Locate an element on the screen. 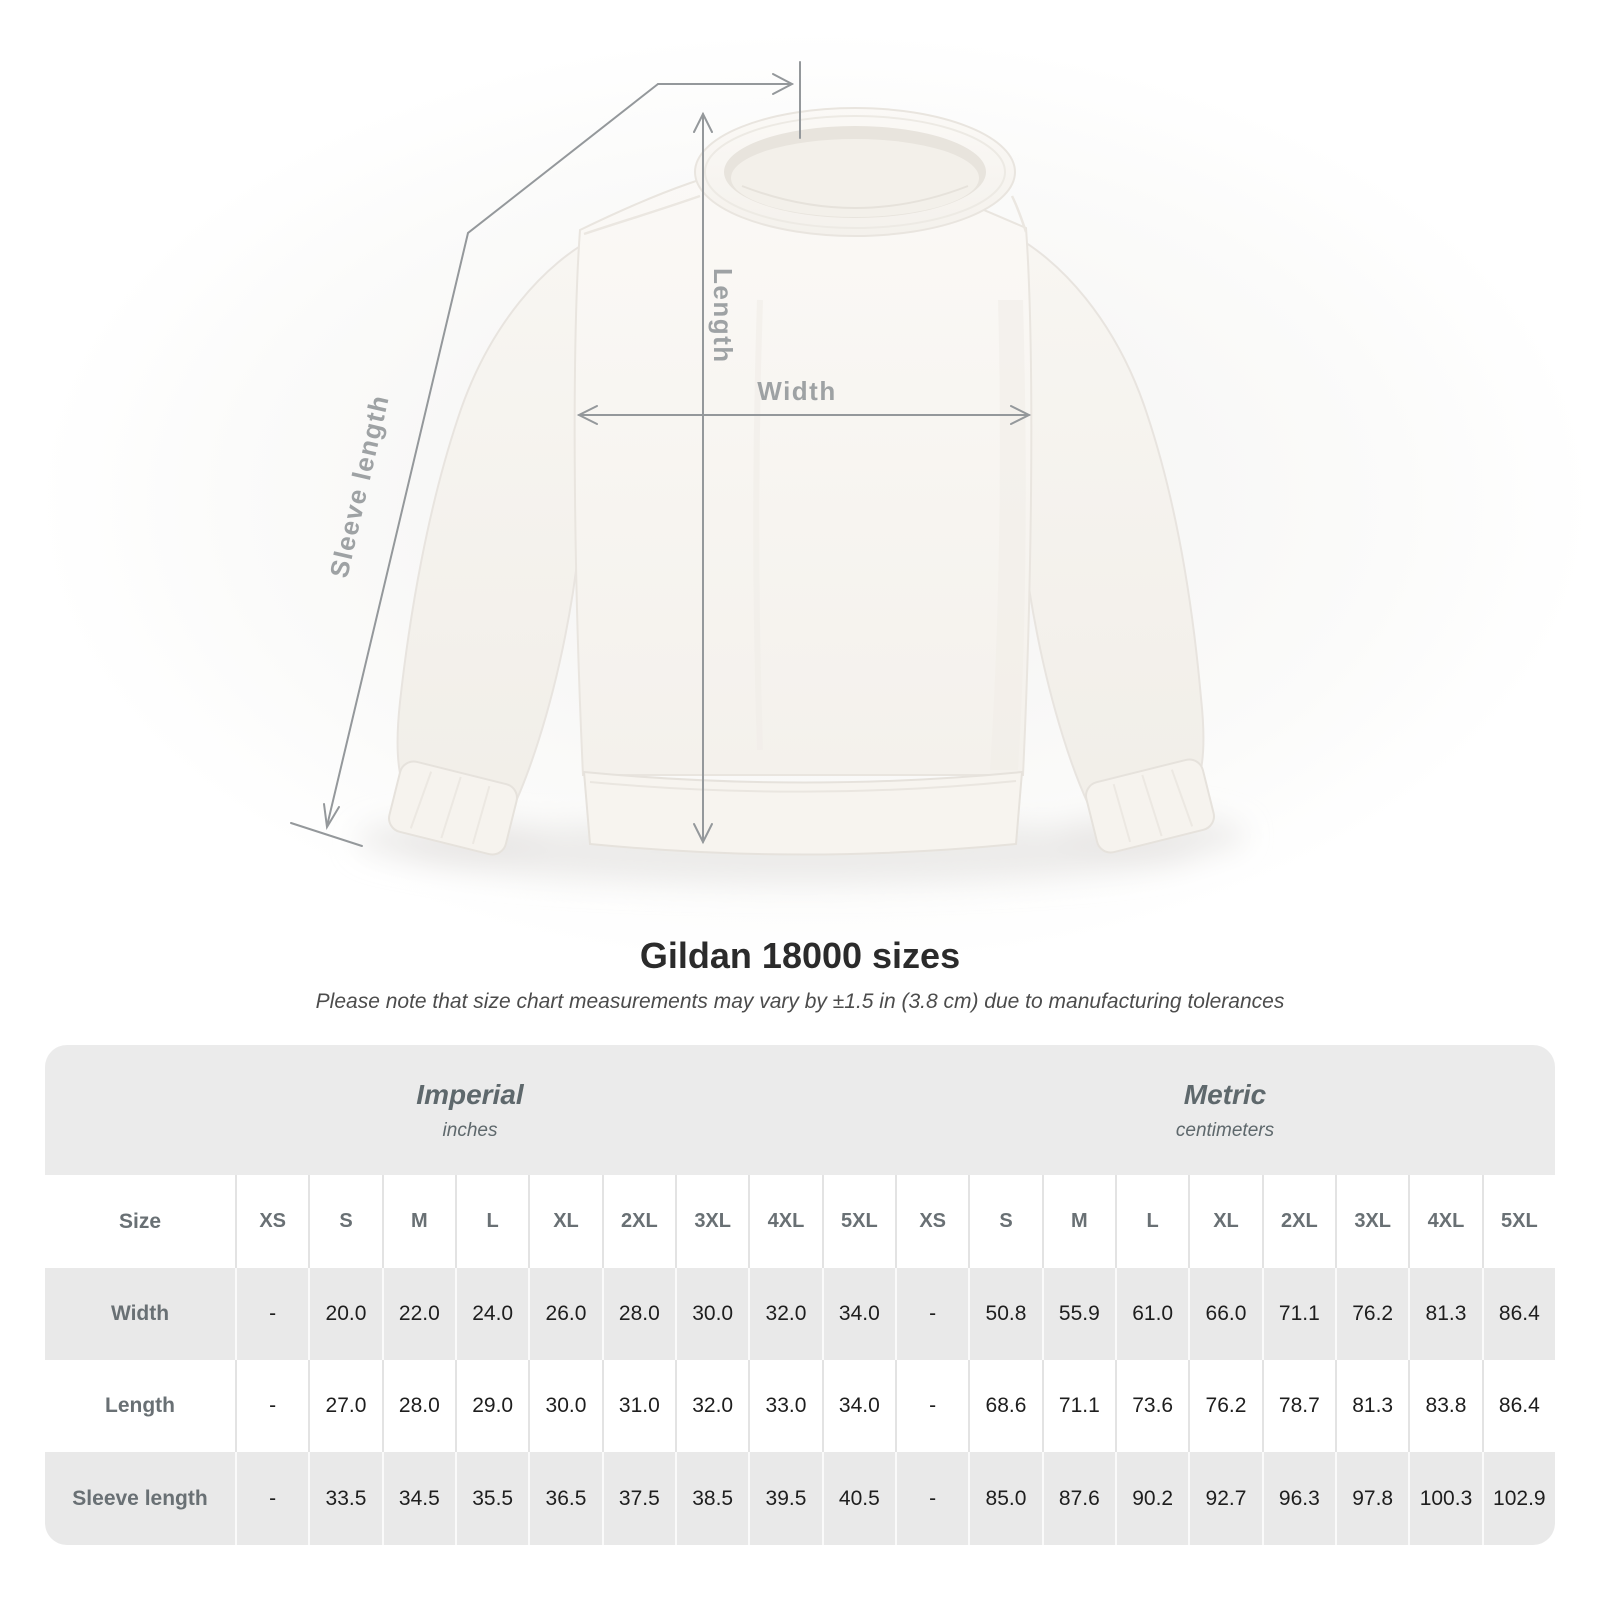 This screenshot has height=1600, width=1600. width-arrowhead-left is located at coordinates (587, 415).